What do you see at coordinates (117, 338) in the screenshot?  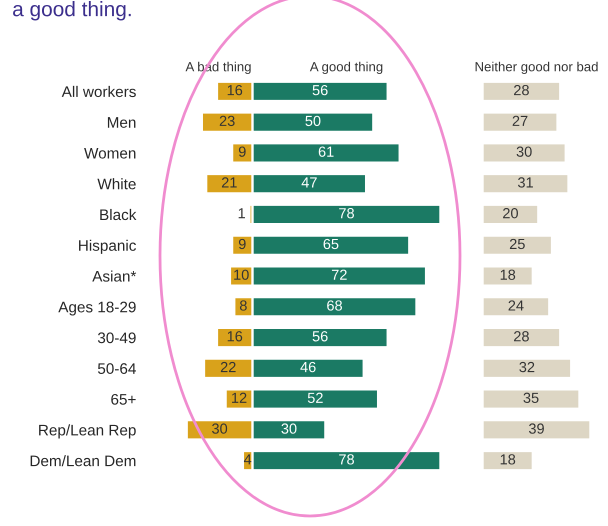 I see `y-tick-label: 30-49` at bounding box center [117, 338].